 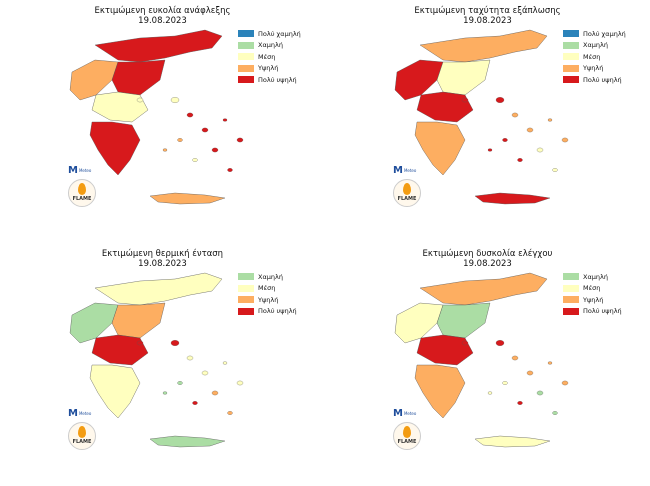 What do you see at coordinates (604, 33) in the screenshot?
I see `legend-label: Πολύ χαμηλή` at bounding box center [604, 33].